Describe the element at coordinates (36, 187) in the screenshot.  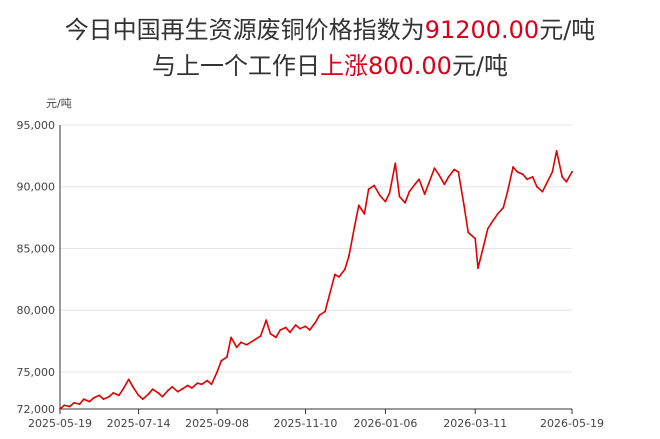
I see `y-tick-label: 90,000` at that location.